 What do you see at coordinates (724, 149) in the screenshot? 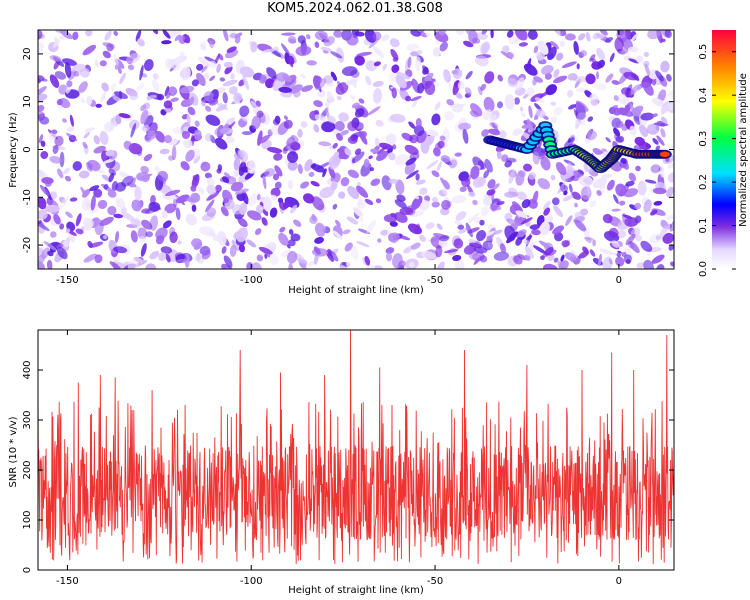
I see `colorbar-gradient` at bounding box center [724, 149].